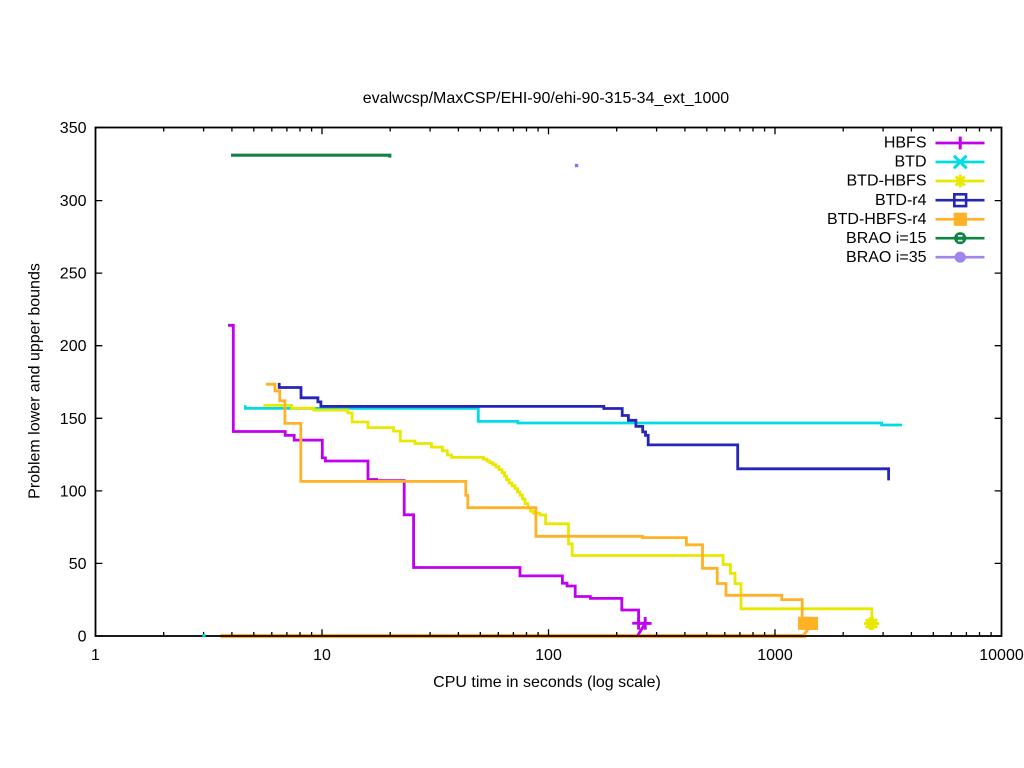  What do you see at coordinates (1001, 655) in the screenshot?
I see `svg-text: 10000` at bounding box center [1001, 655].